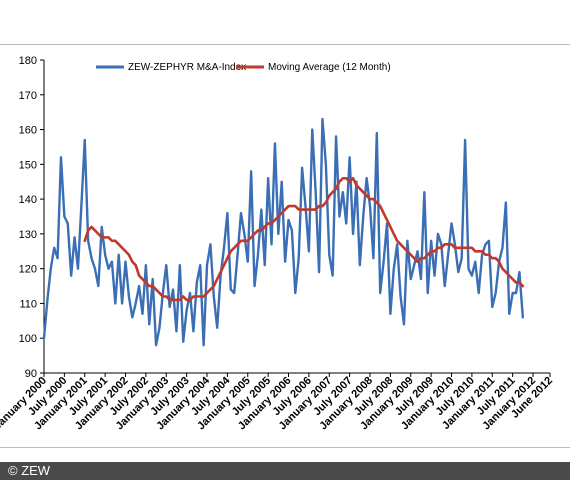 This screenshot has height=480, width=570. I want to click on legend-label-ma: Moving Average (12 Month), so click(329, 67).